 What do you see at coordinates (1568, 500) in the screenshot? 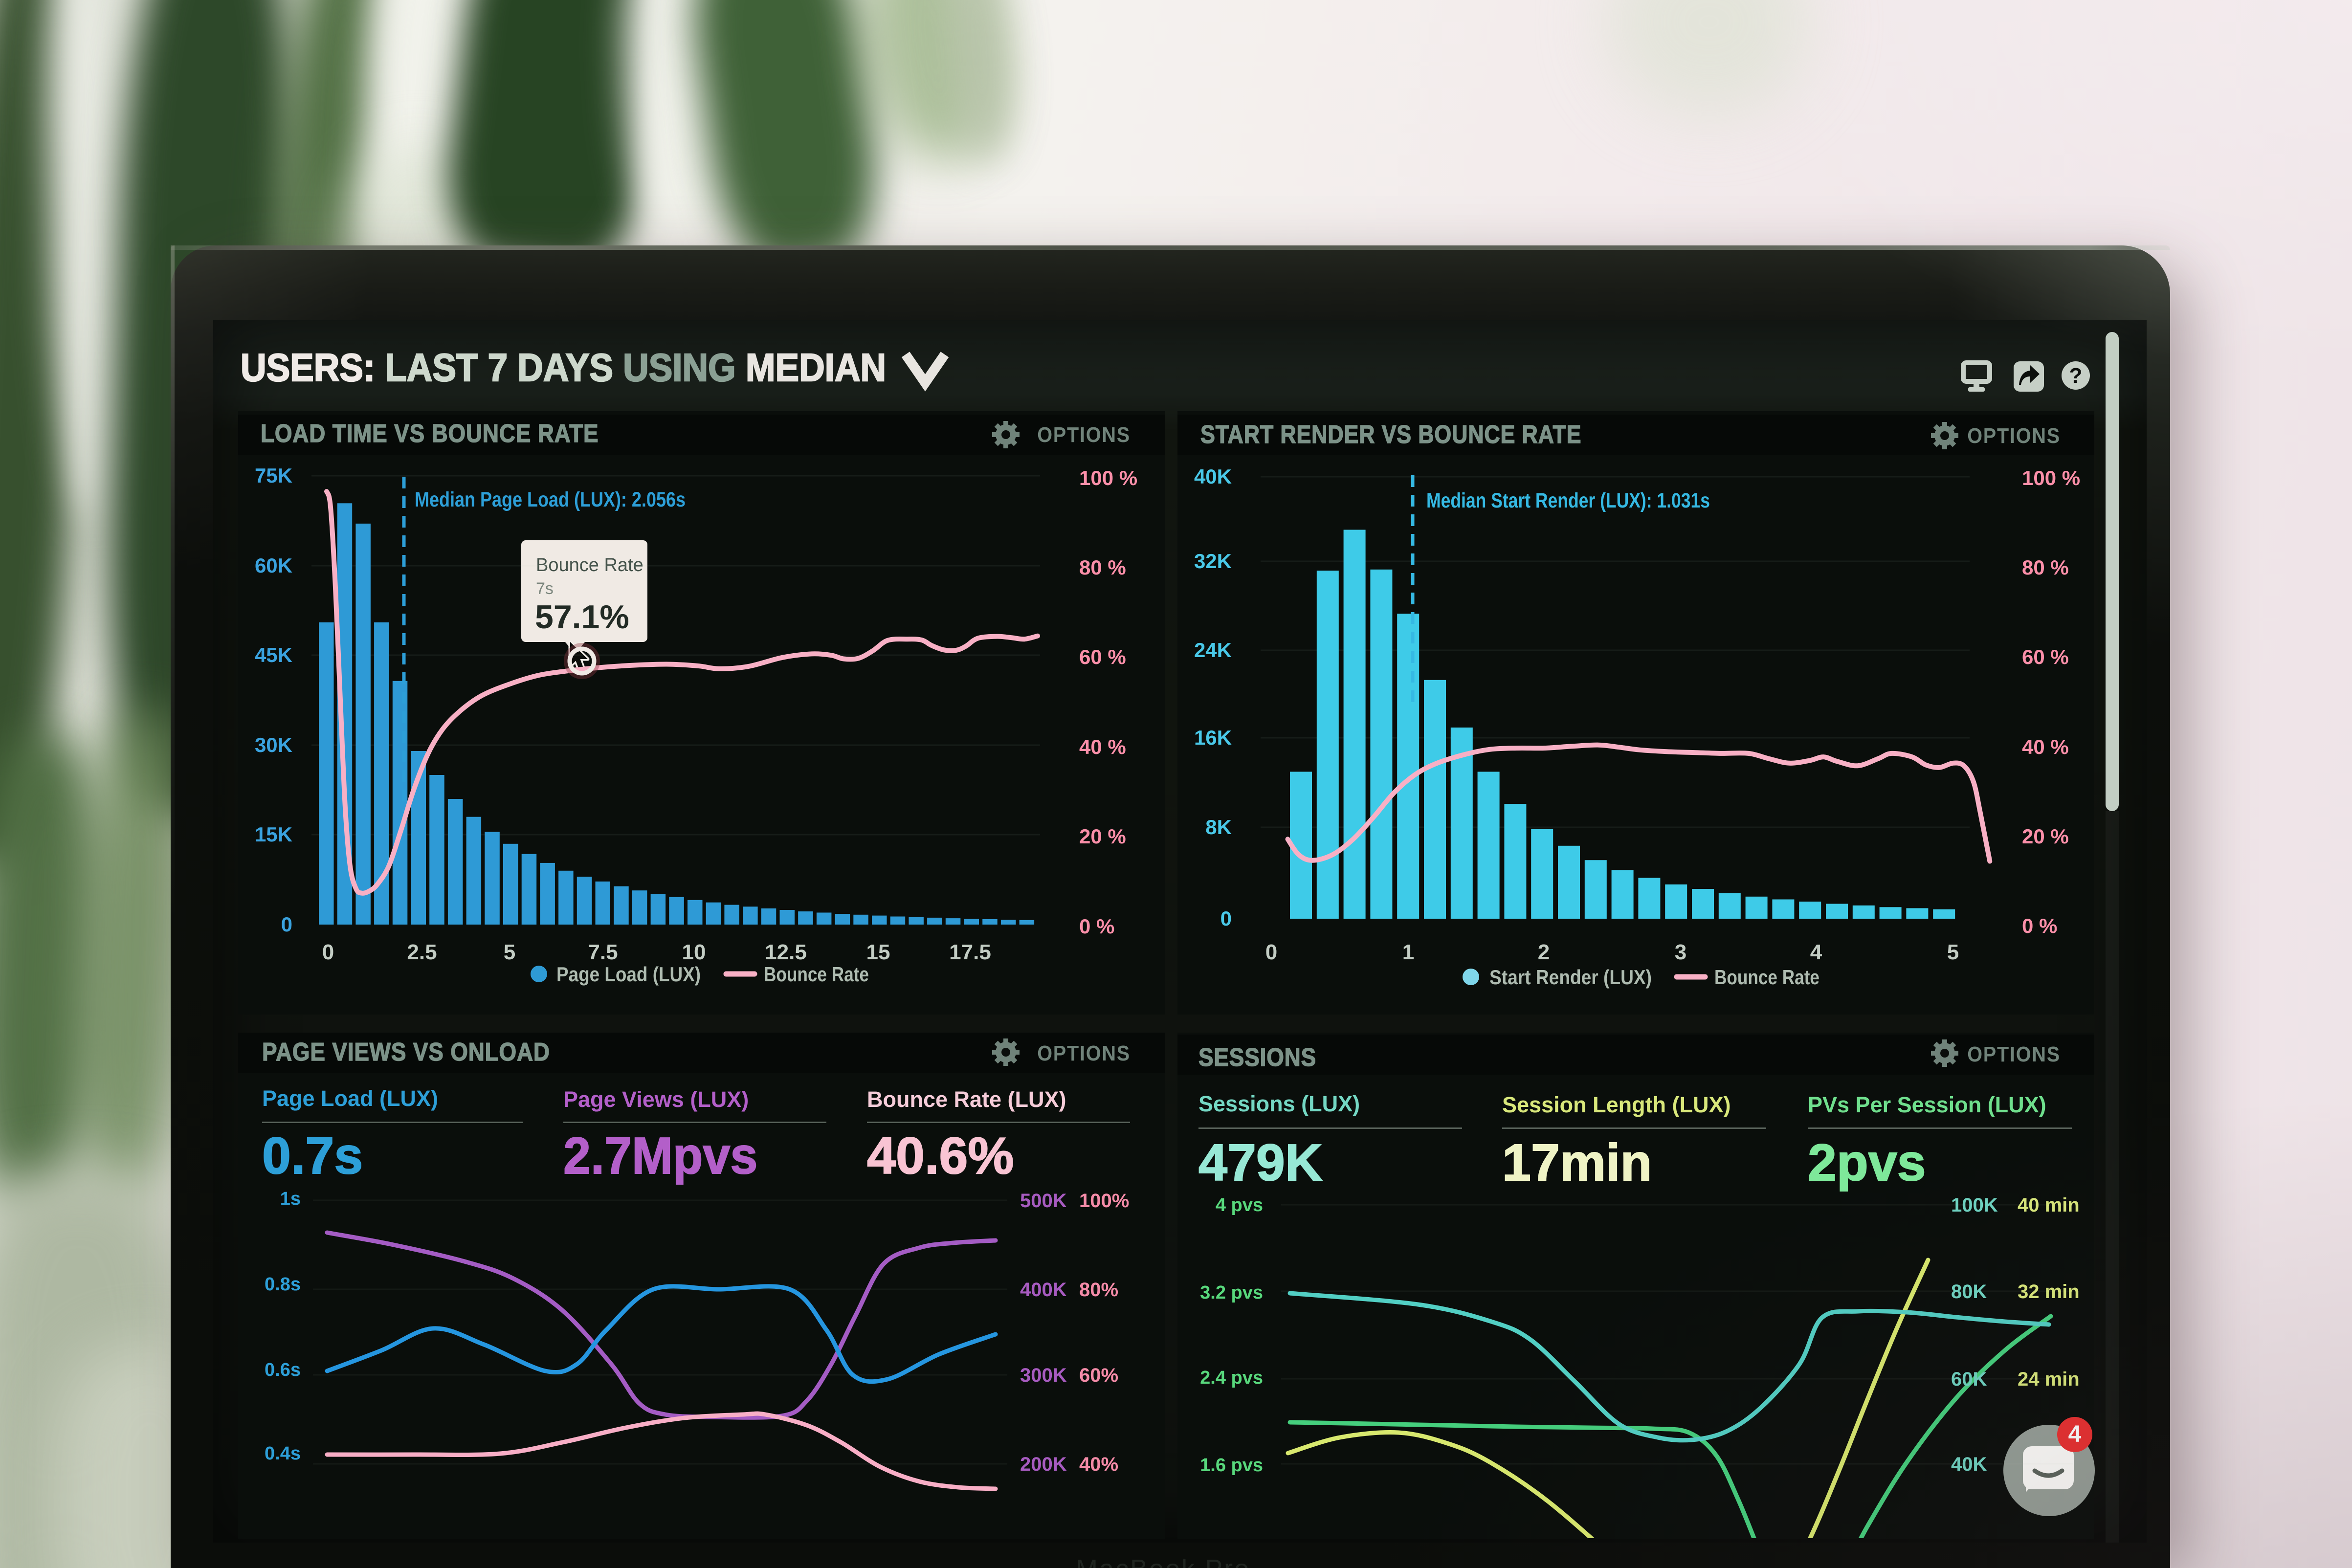
I see `svg-text:Median Start Render (LUX): 1.0: Median Start Render (LUX): 1.031s` at bounding box center [1568, 500].